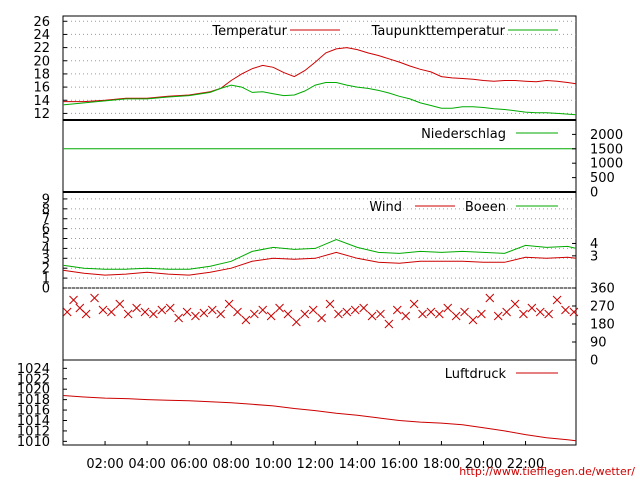 Image resolution: width=640 pixels, height=480 pixels. I want to click on x-tick-label: 02:00, so click(104, 464).